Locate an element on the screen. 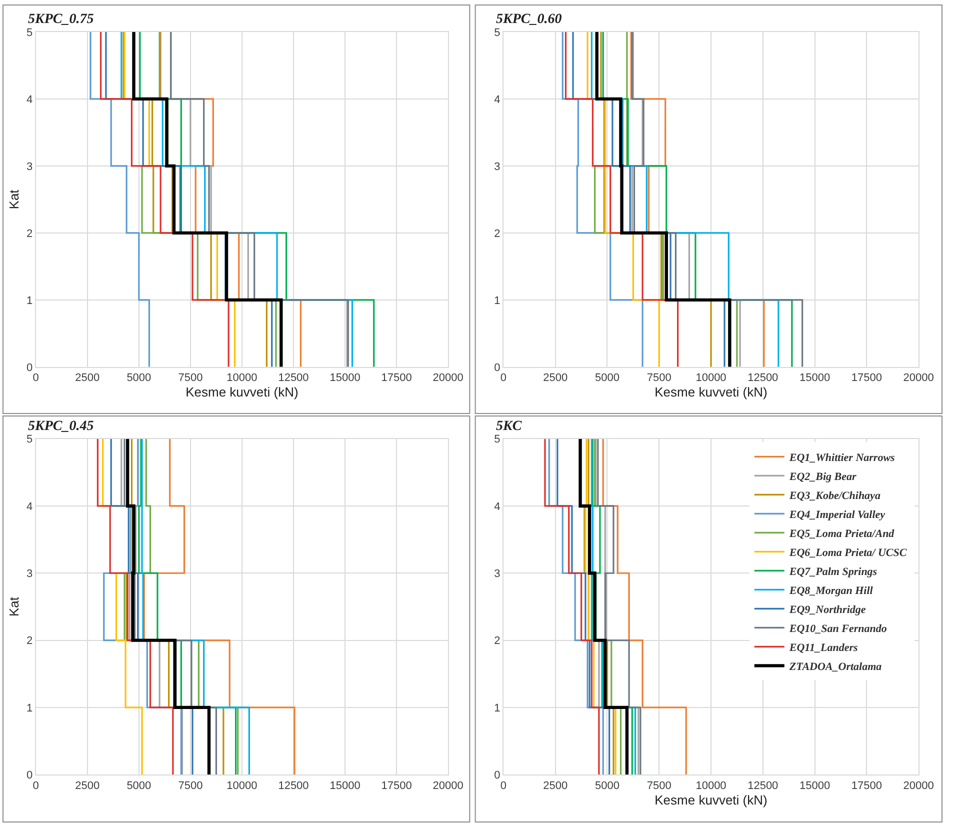 This screenshot has width=957, height=829. legend-label: EQ5_Loma Prieta/And is located at coordinates (841, 534).